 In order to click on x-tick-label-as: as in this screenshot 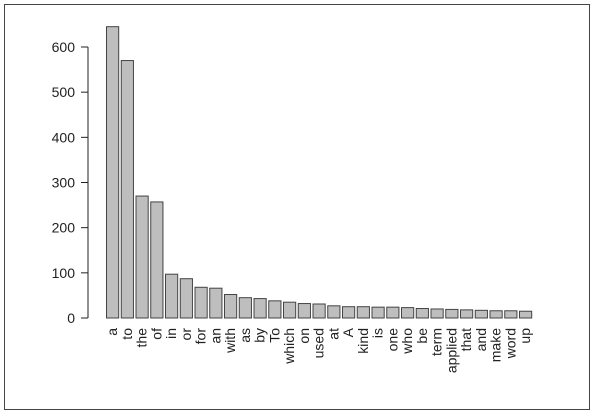, I will do `click(245, 335)`.